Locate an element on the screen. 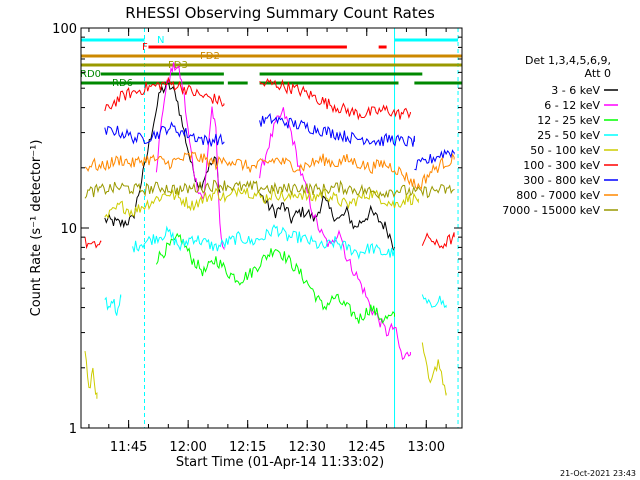 This screenshot has height=480, width=640. legend-entry-label-7: 800 - 7000 keV is located at coordinates (558, 195).